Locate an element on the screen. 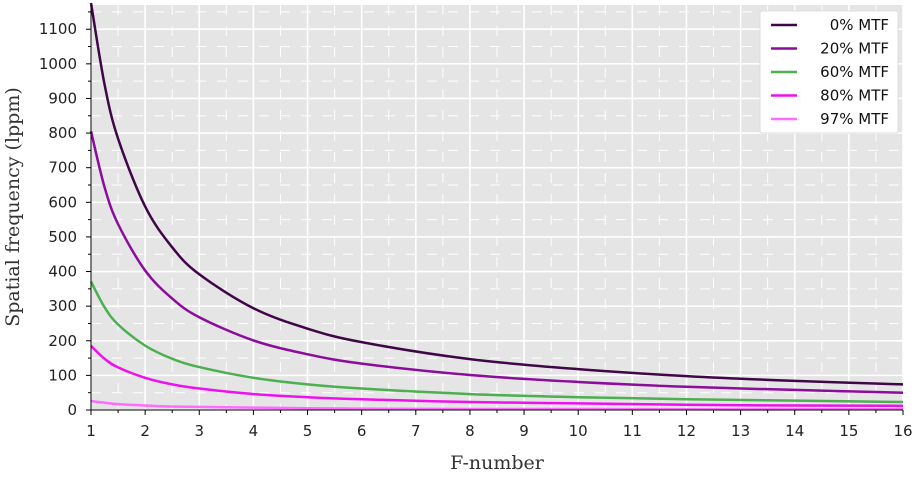 The image size is (917, 478). y-tick-label: 1100 is located at coordinates (58, 29).